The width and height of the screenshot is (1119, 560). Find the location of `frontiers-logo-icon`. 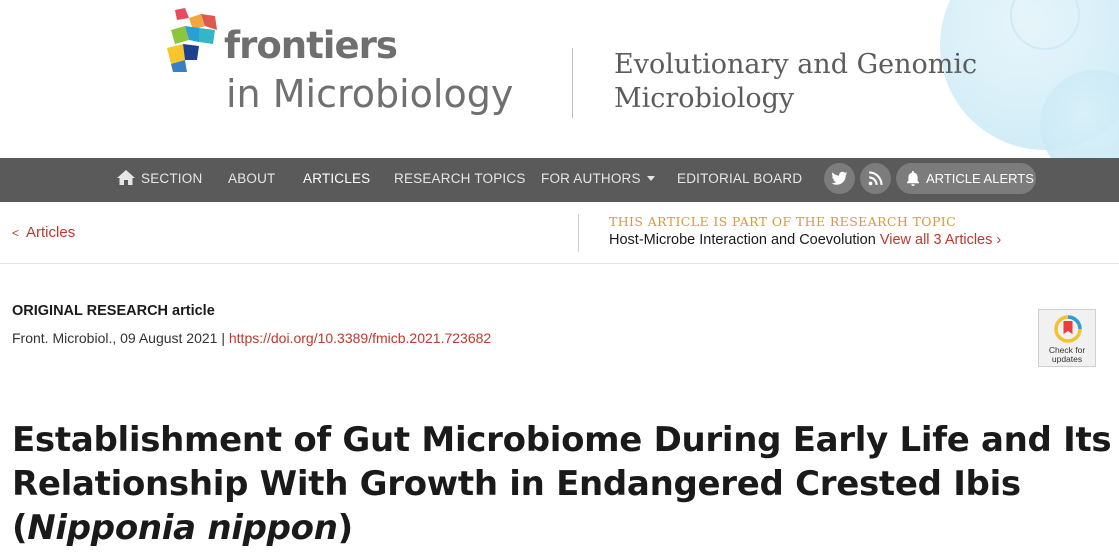

frontiers-logo-icon is located at coordinates (193, 40).